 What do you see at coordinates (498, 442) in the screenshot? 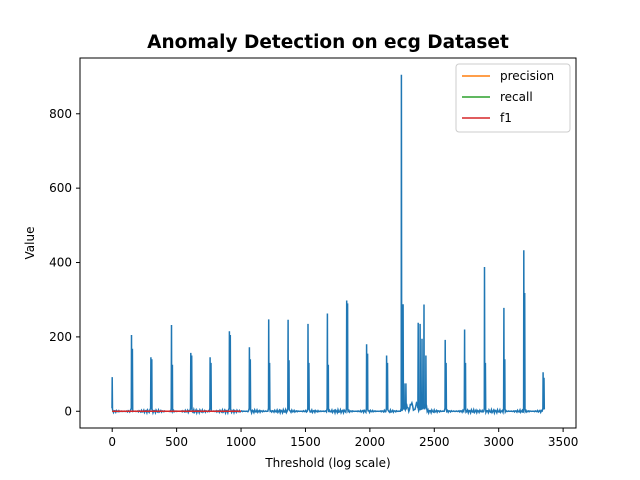
I see `x-tick-label: 3000` at bounding box center [498, 442].